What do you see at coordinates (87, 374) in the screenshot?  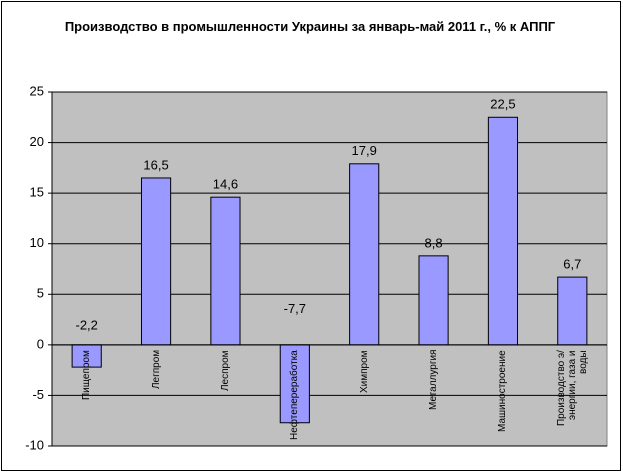 I see `x-tick-label: Пищепром` at bounding box center [87, 374].